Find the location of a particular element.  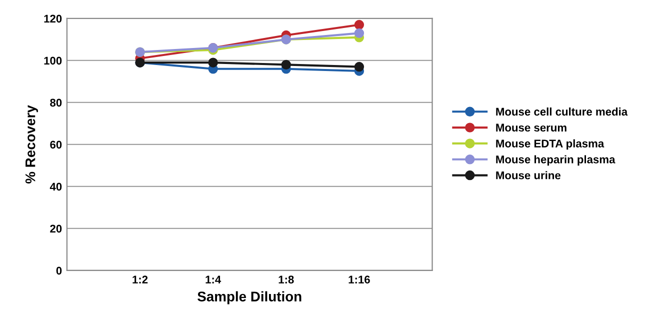

y-tick-label: 120 is located at coordinates (53, 18).